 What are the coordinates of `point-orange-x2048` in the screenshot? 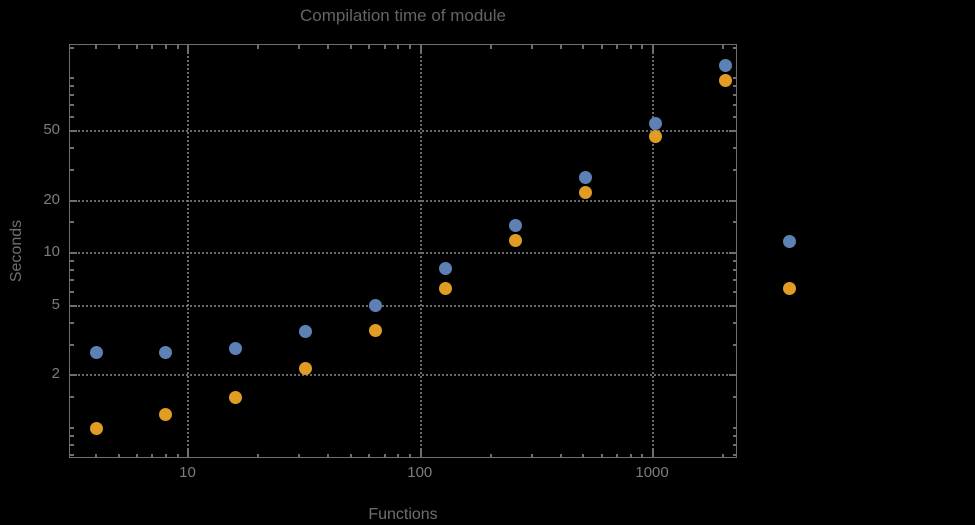 It's located at (725, 81).